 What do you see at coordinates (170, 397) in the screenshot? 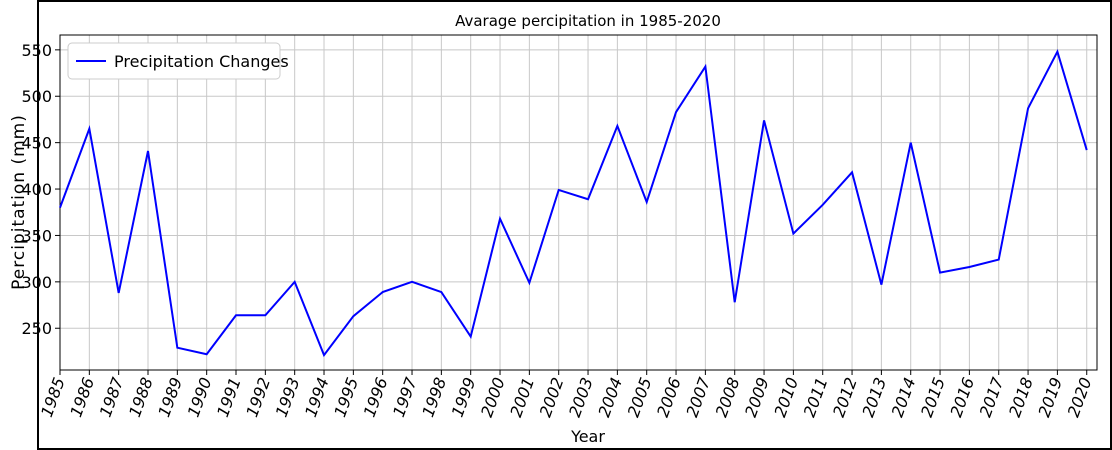
I see `x-tick-label: 1989` at bounding box center [170, 397].